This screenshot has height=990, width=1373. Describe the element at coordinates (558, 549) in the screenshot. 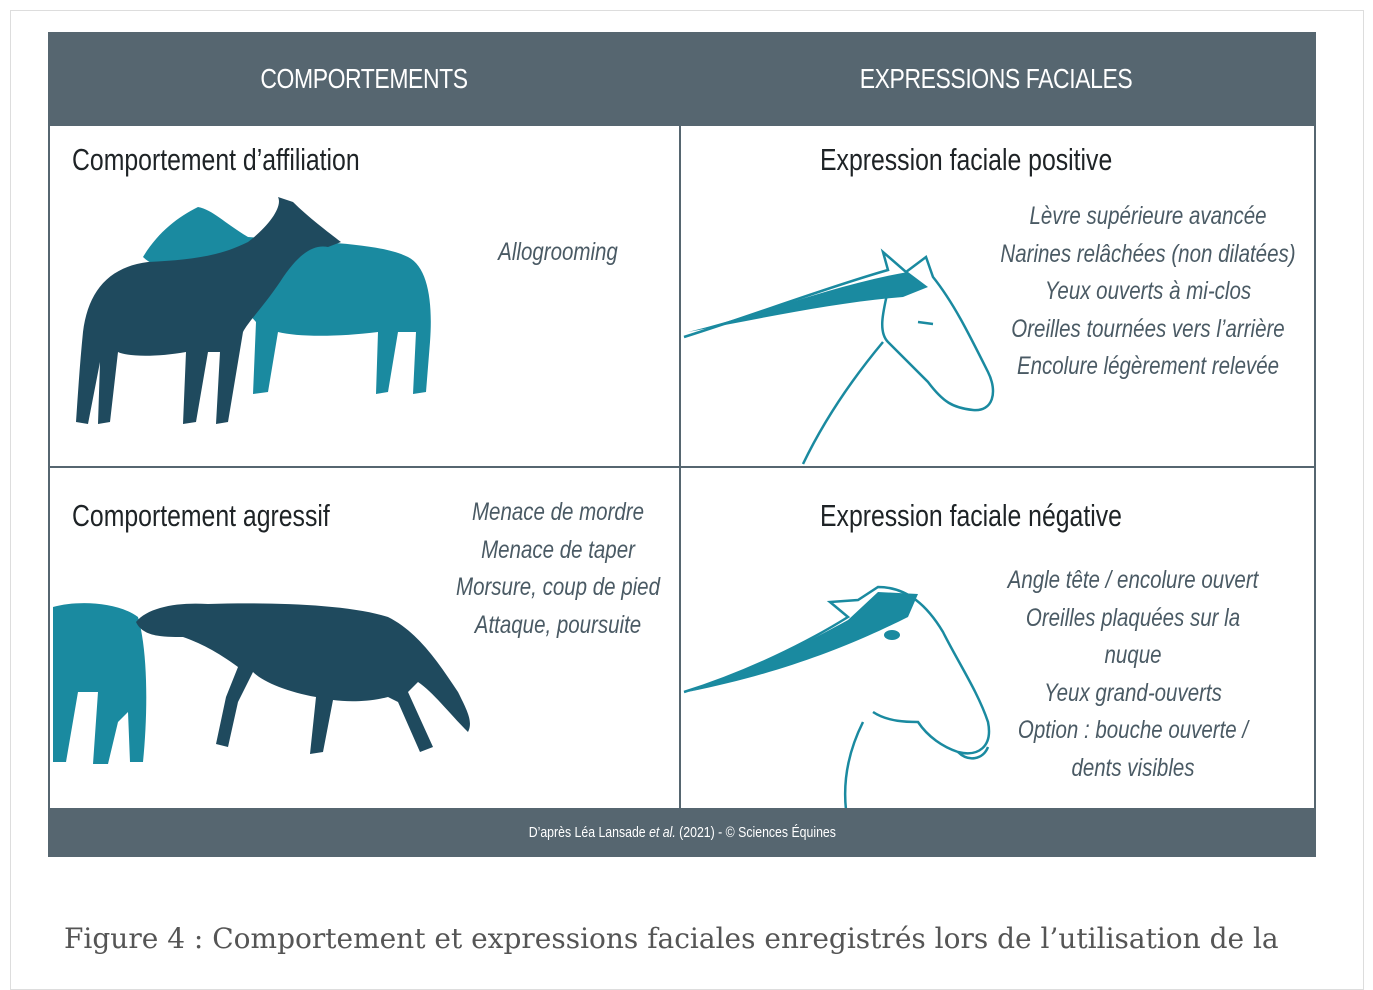

I see `item: Menace de taper` at that location.